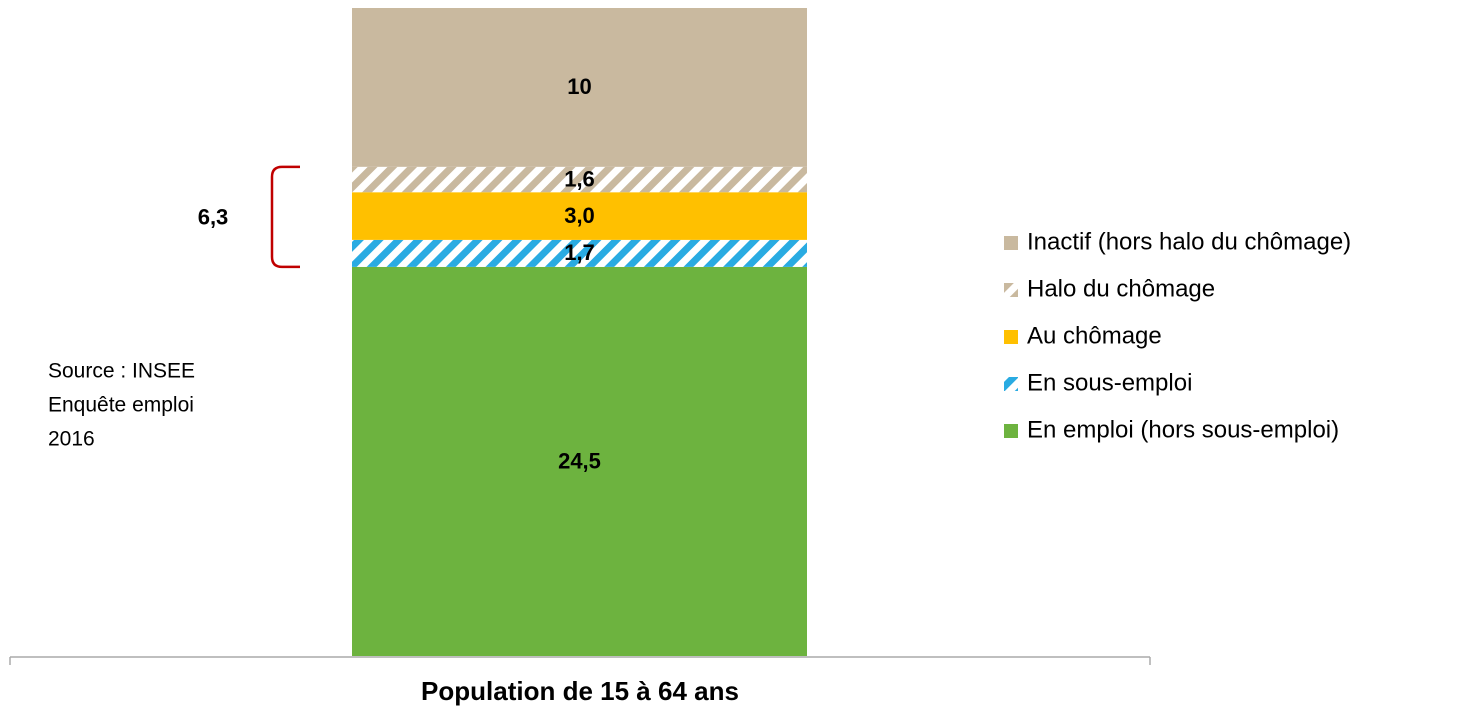 Image resolution: width=1460 pixels, height=709 pixels. I want to click on data-label: 1,7, so click(579, 252).